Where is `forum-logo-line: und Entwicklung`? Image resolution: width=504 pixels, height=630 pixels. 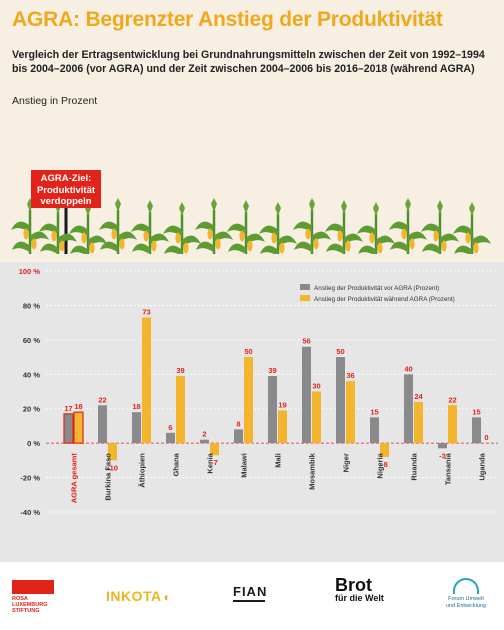
forum-logo-line: und Entwicklung is located at coordinates (466, 605).